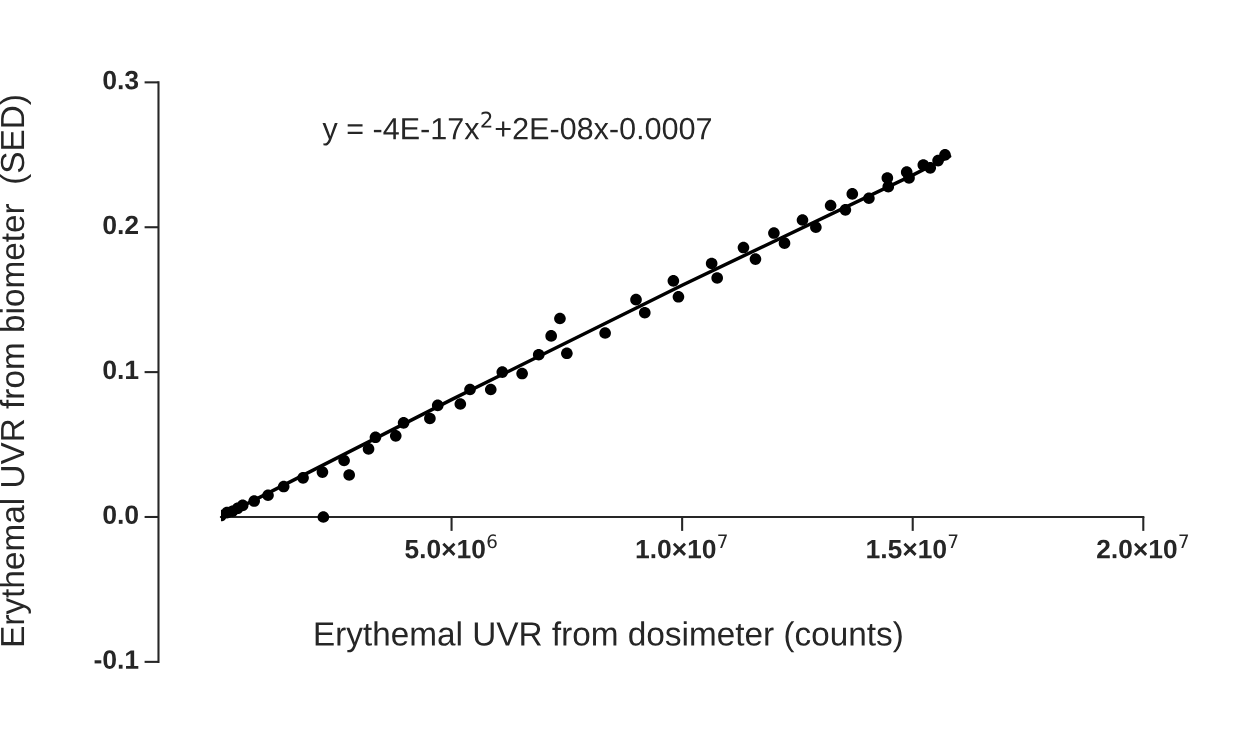 This screenshot has width=1238, height=742. Describe the element at coordinates (451, 546) in the screenshot. I see `x-tick-label: 5.0×10$^{6}$` at that location.